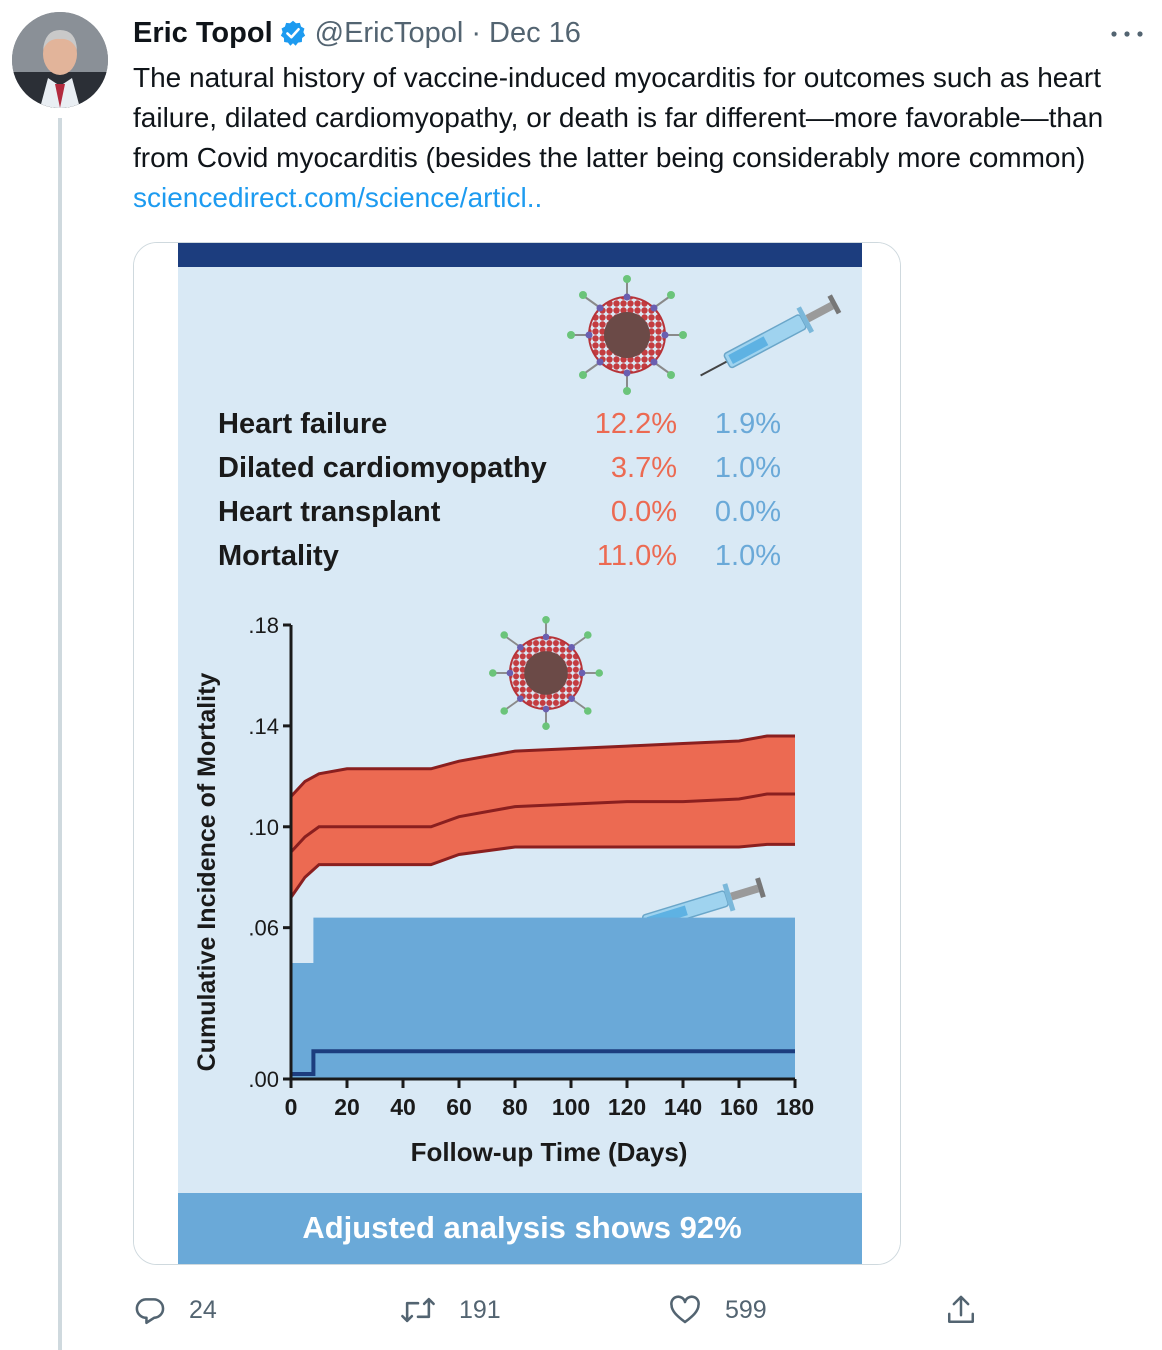  I want to click on more-icon, so click(1128, 34).